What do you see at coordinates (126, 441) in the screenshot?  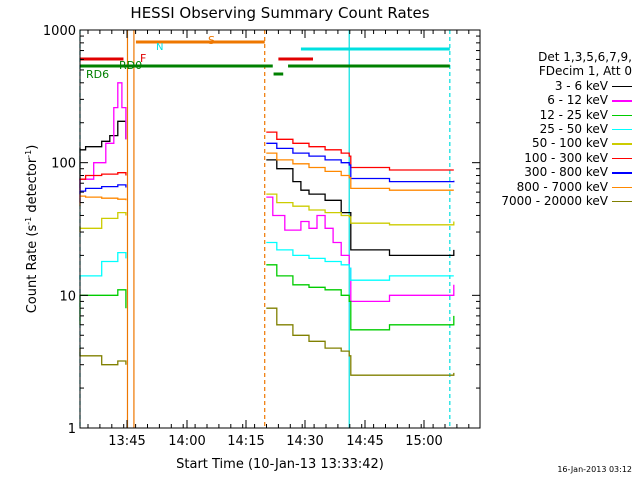 I see `x-tick-label-0: 13:45` at bounding box center [126, 441].